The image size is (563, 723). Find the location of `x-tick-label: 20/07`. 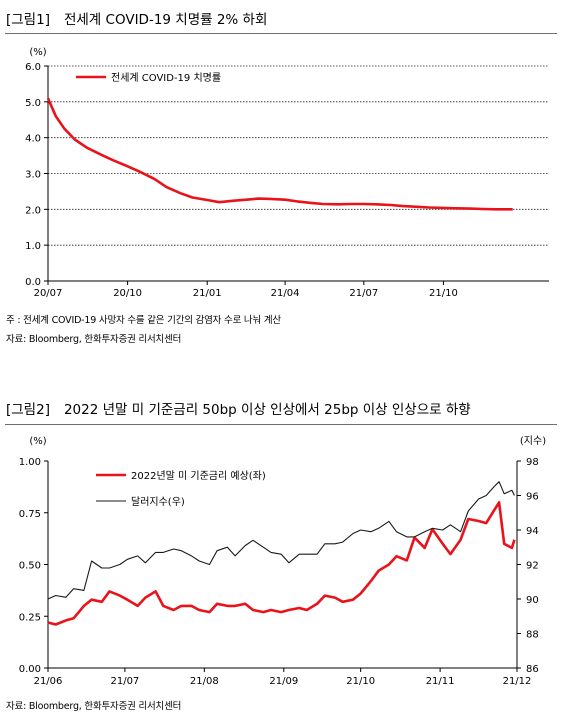

x-tick-label: 20/07 is located at coordinates (48, 293).